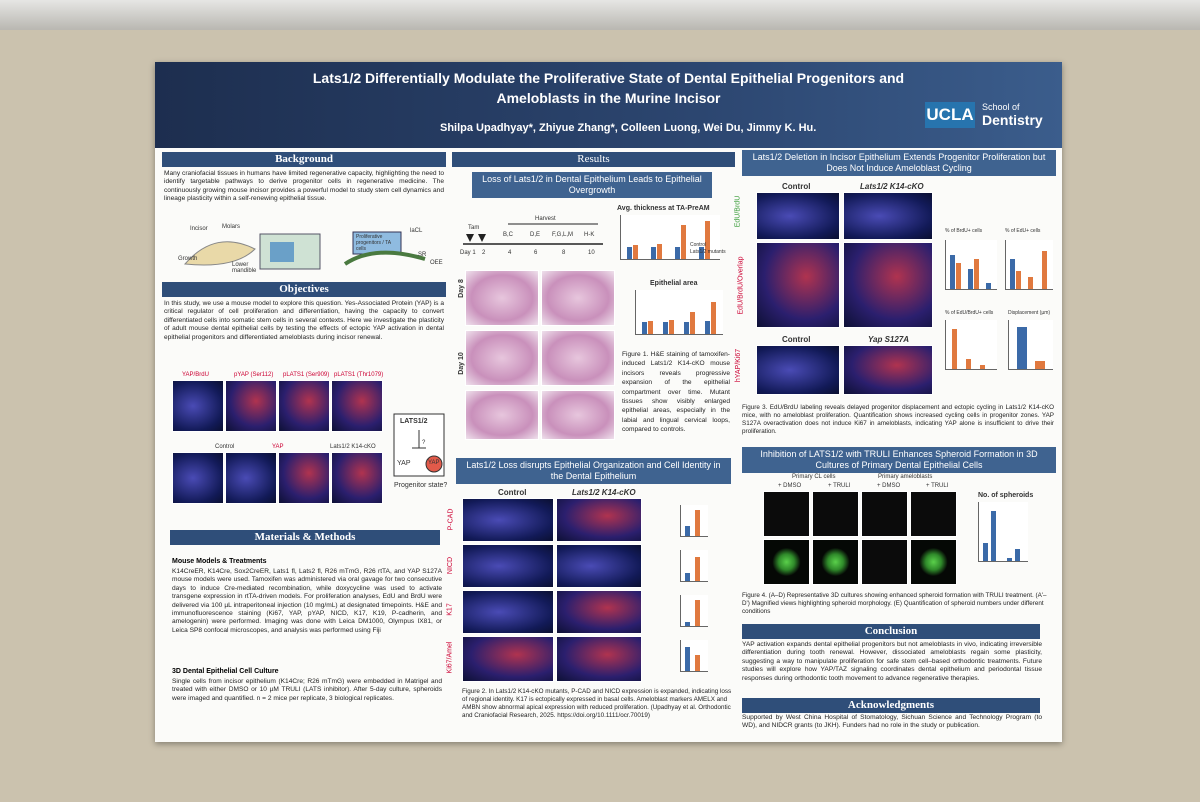  I want to click on culture-label: + TRULI, so click(937, 486).